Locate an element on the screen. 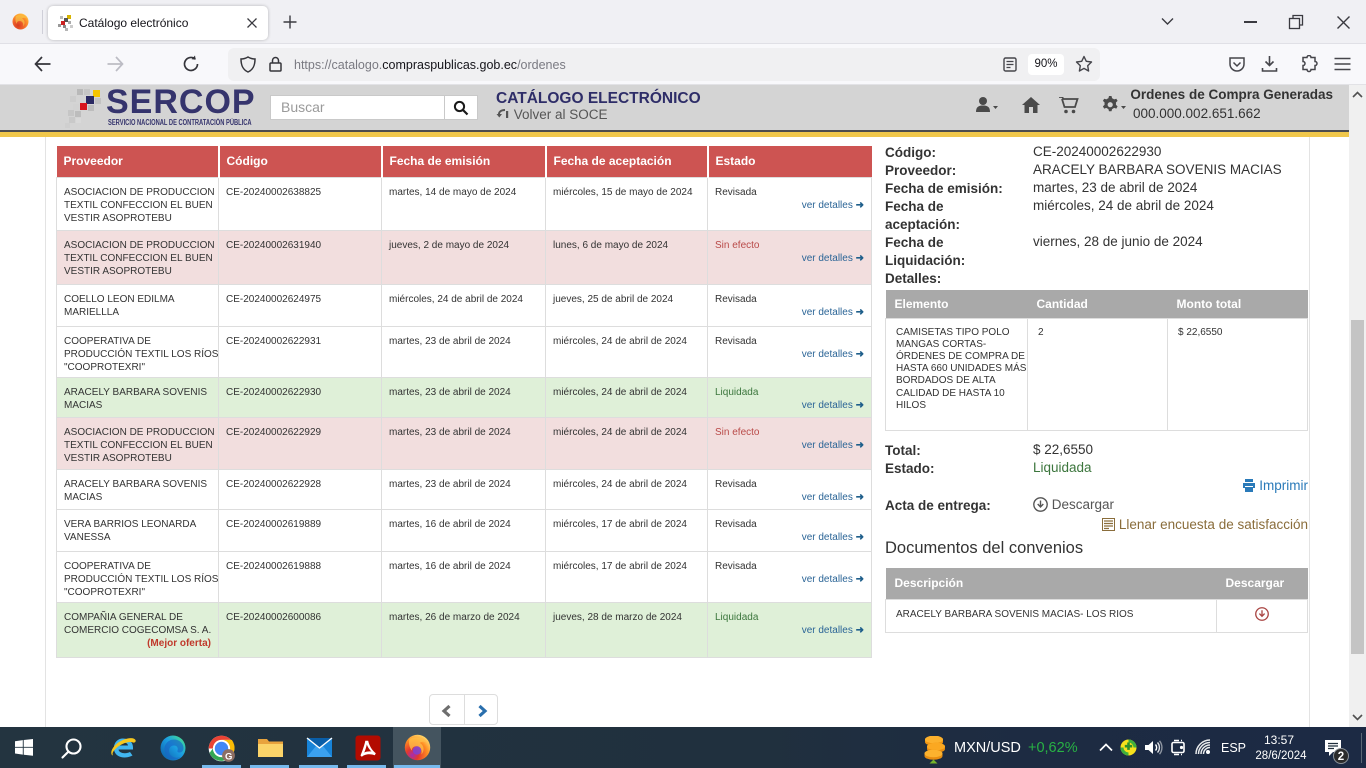  svg-text: 2 is located at coordinates (1341, 757).